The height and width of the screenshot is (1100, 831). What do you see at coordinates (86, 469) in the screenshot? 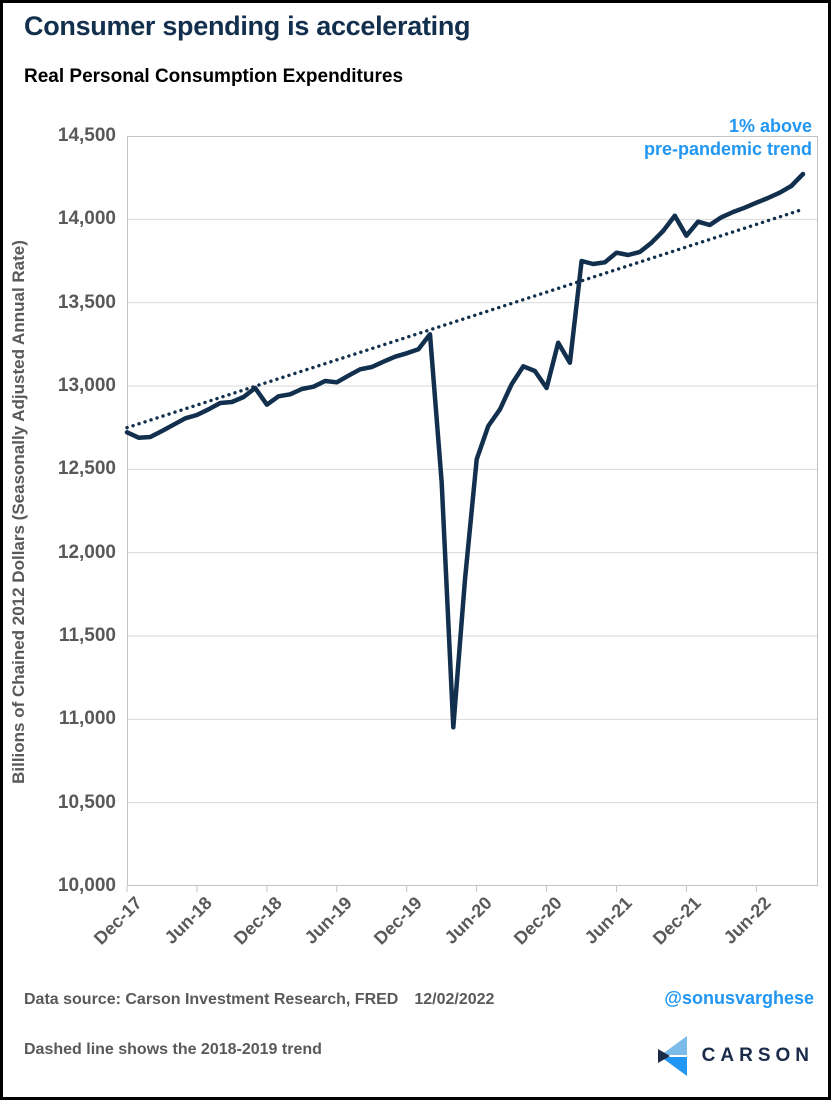
I see `y-tick-label: 12,500` at bounding box center [86, 469].